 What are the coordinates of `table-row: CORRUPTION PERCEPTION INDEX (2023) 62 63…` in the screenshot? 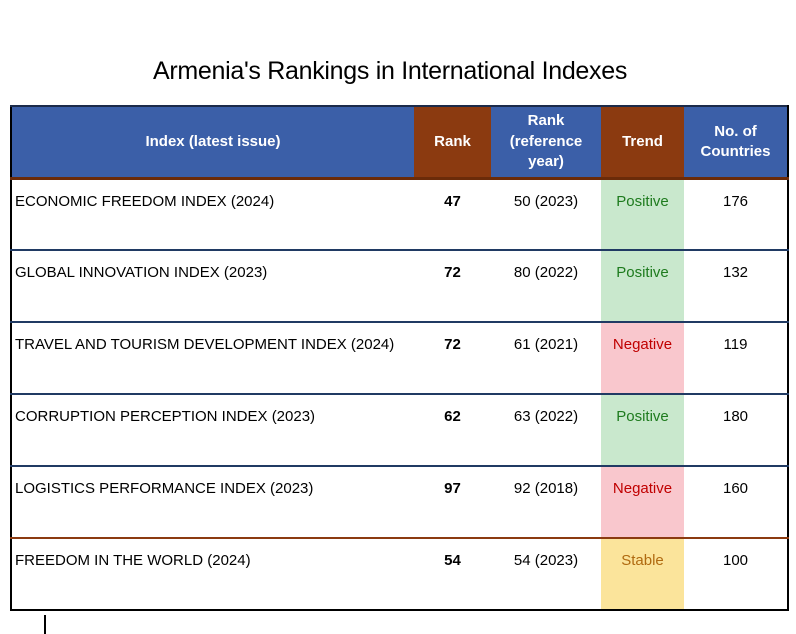 It's located at (399, 430).